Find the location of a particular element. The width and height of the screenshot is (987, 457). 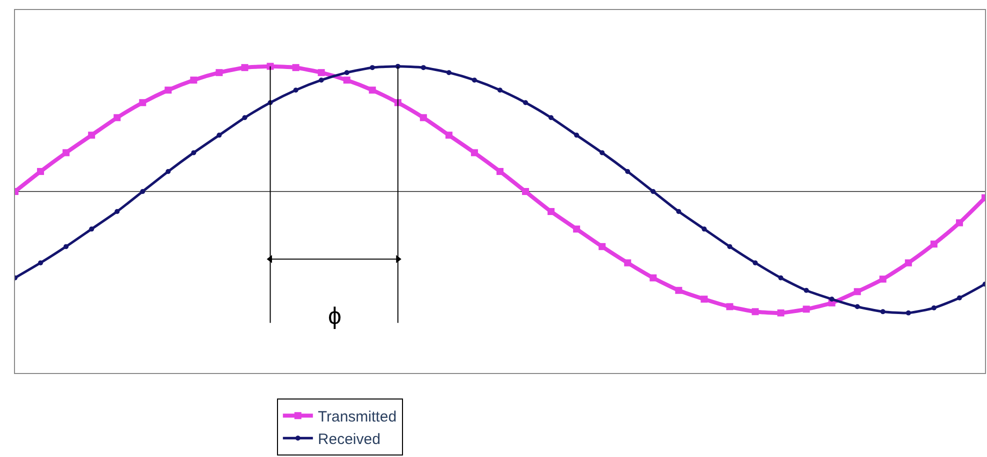

legend-label: Received is located at coordinates (349, 439).